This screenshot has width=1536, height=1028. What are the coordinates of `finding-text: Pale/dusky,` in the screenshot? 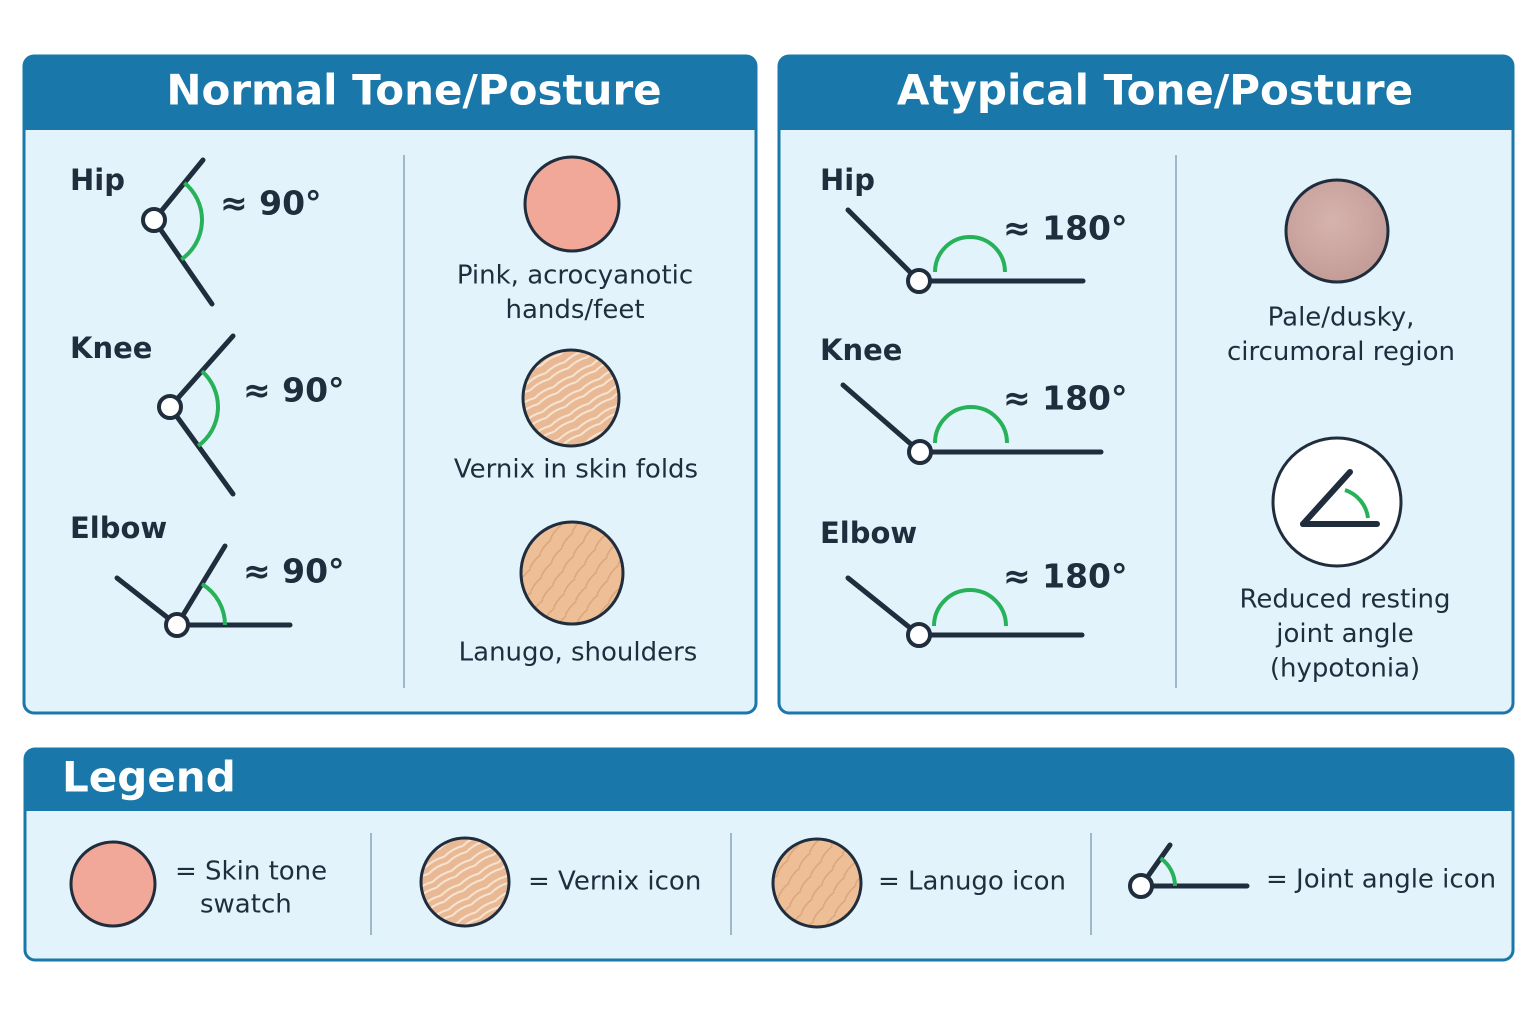 It's located at (1341, 318).